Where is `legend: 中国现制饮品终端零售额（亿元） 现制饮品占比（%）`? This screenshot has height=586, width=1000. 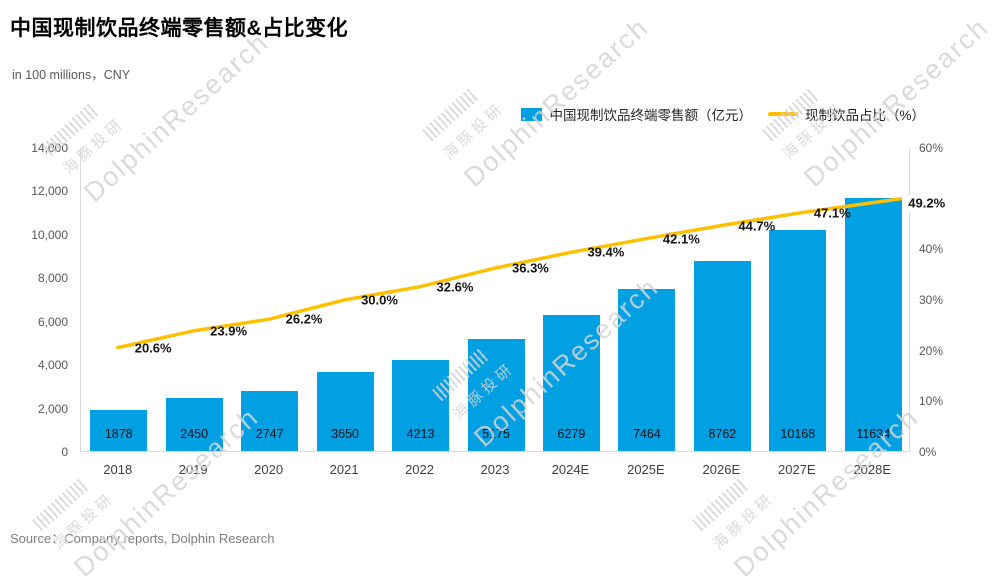 legend: 中国现制饮品终端零售额（亿元） 现制饮品占比（%） is located at coordinates (723, 114).